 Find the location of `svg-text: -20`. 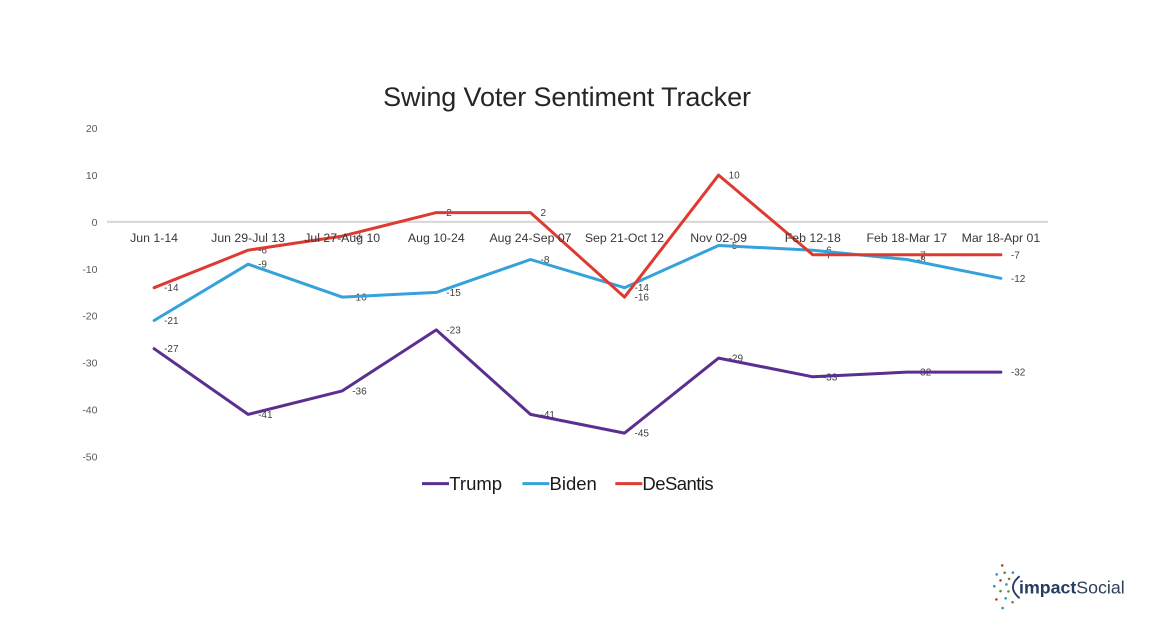

svg-text: -20 is located at coordinates (89, 317).